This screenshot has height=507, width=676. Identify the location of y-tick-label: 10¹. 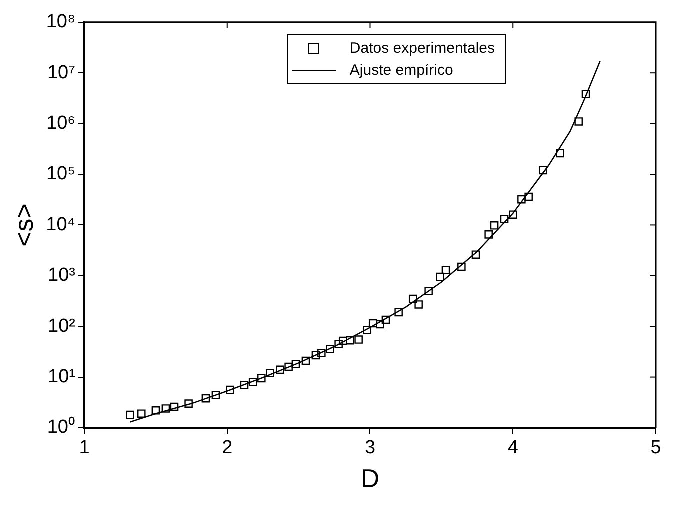
(62, 377).